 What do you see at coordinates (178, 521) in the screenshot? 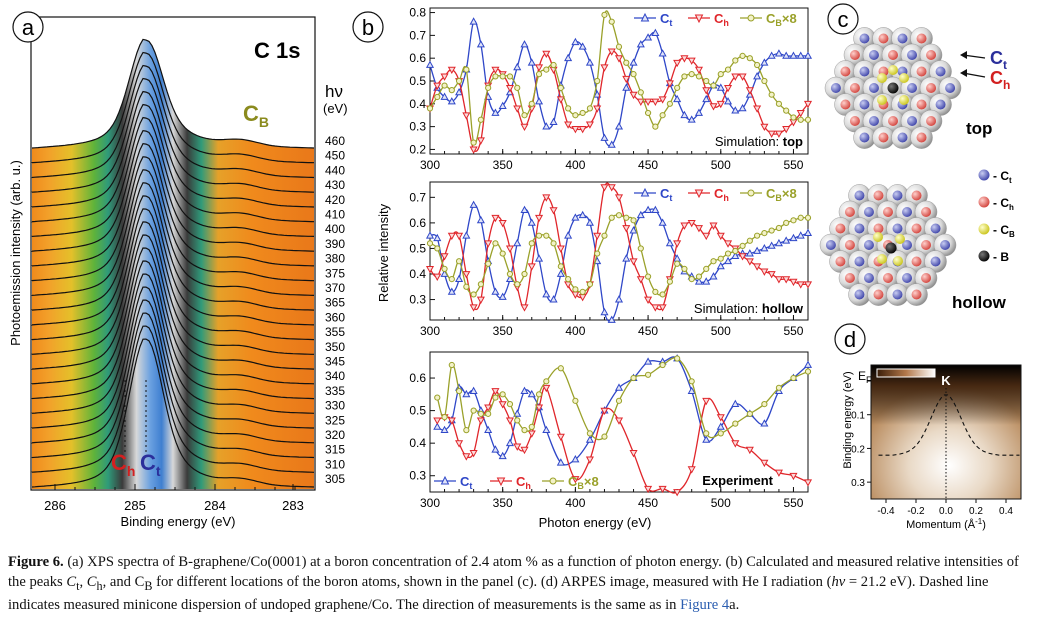
I see `panel-a-xlabel: Binding energy (eV)` at bounding box center [178, 521].